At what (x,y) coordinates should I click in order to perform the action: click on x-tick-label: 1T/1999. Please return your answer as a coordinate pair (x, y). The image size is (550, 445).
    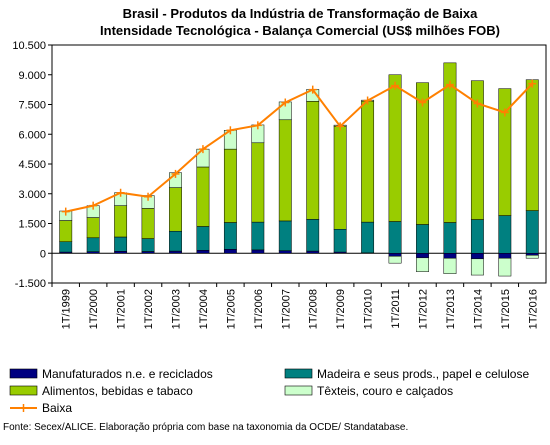
    Looking at the image, I should click on (67, 309).